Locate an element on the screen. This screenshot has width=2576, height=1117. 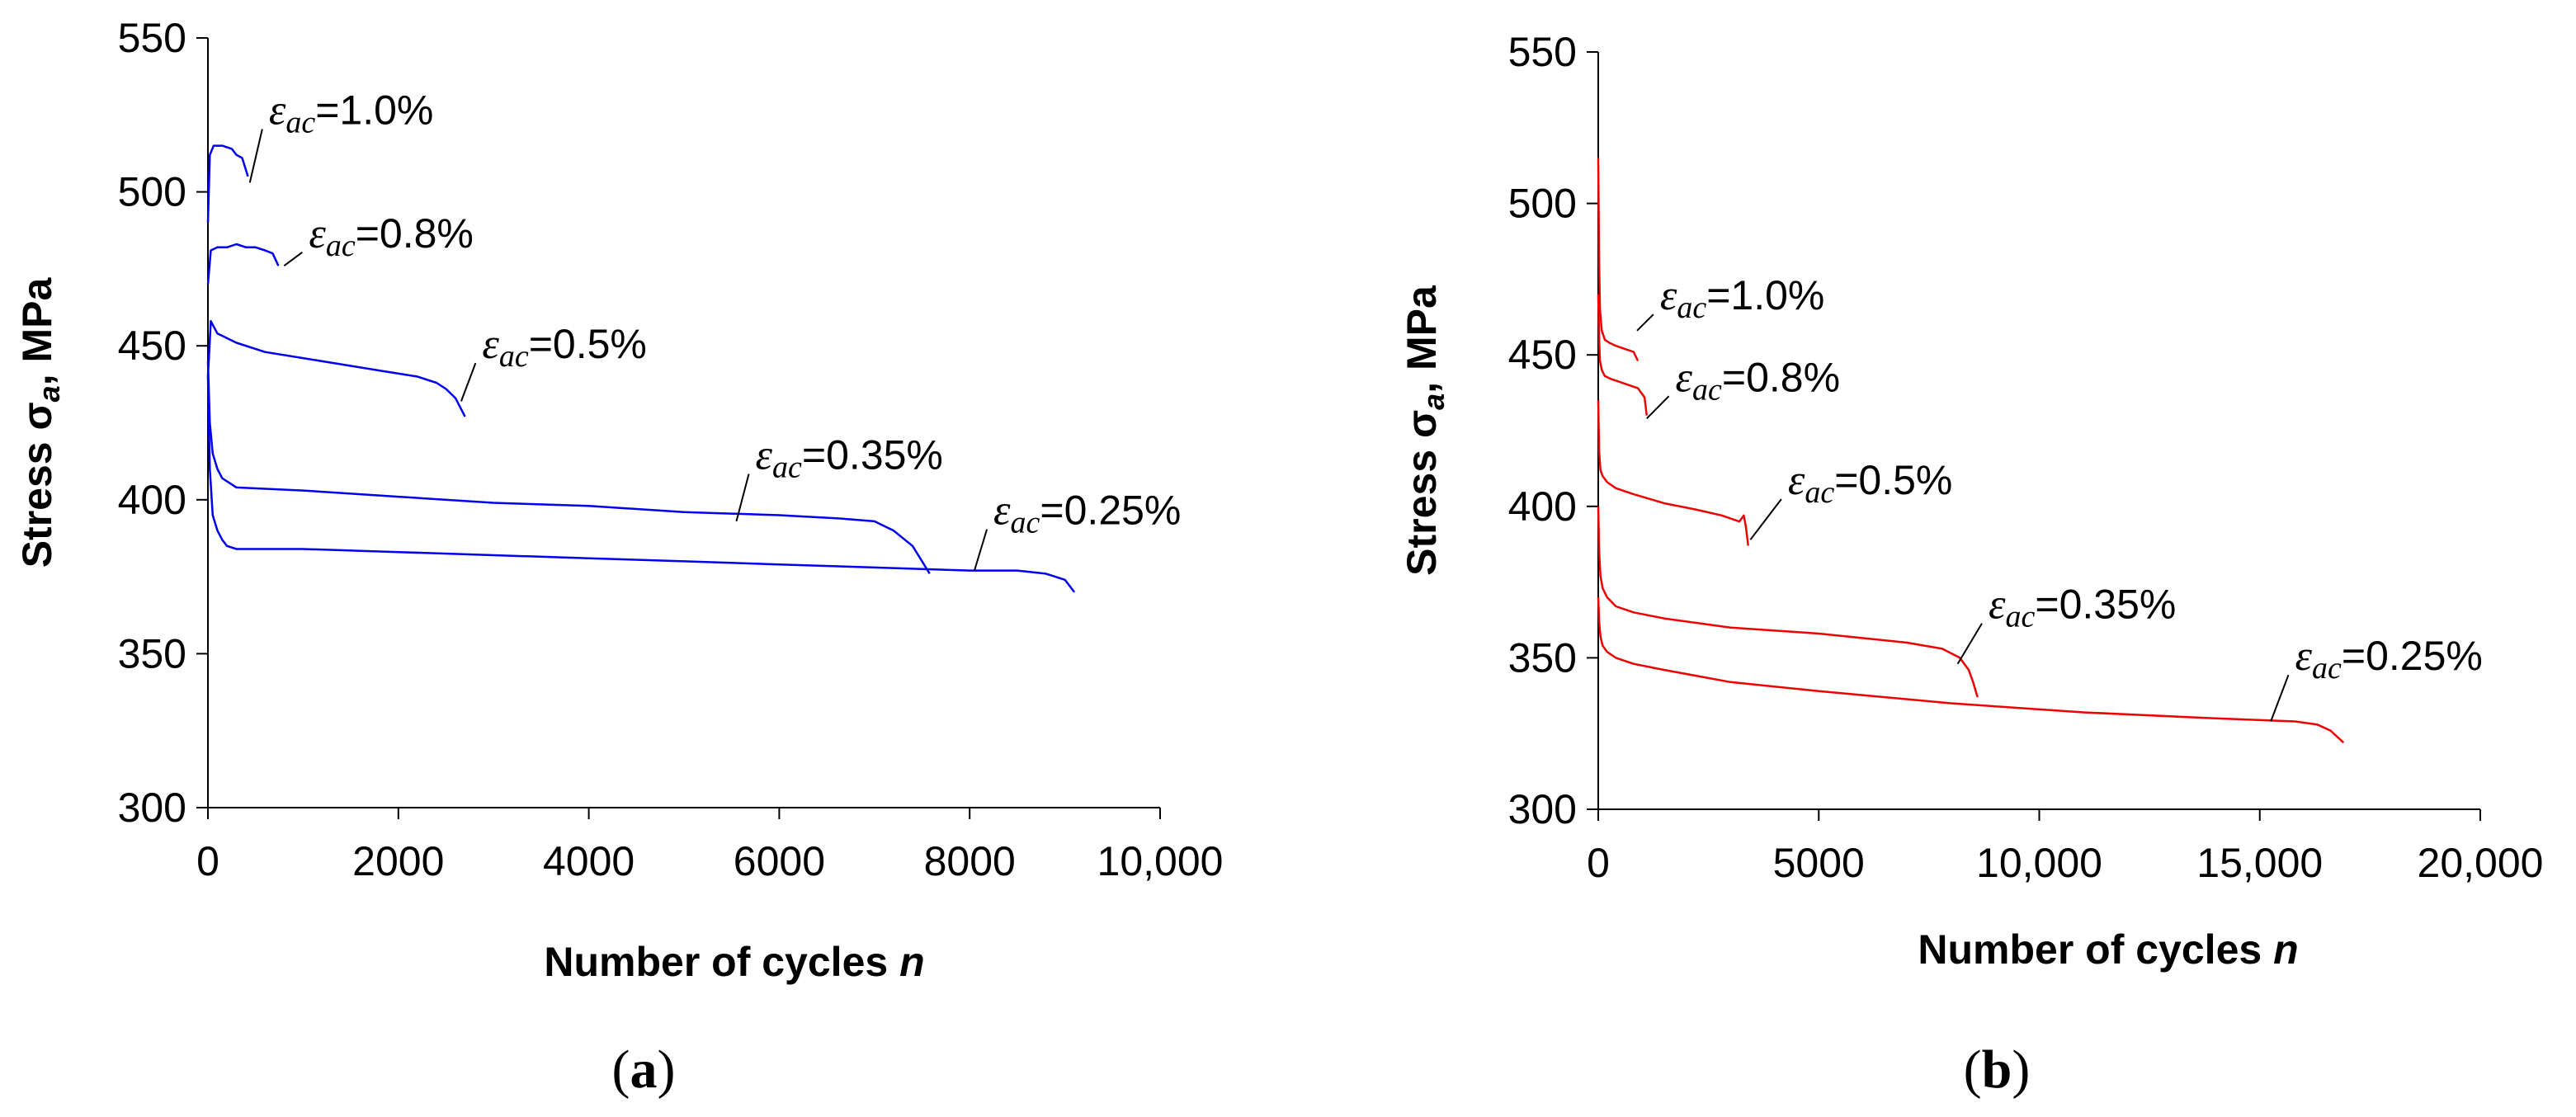
x-tick-label: 4000 is located at coordinates (589, 861).